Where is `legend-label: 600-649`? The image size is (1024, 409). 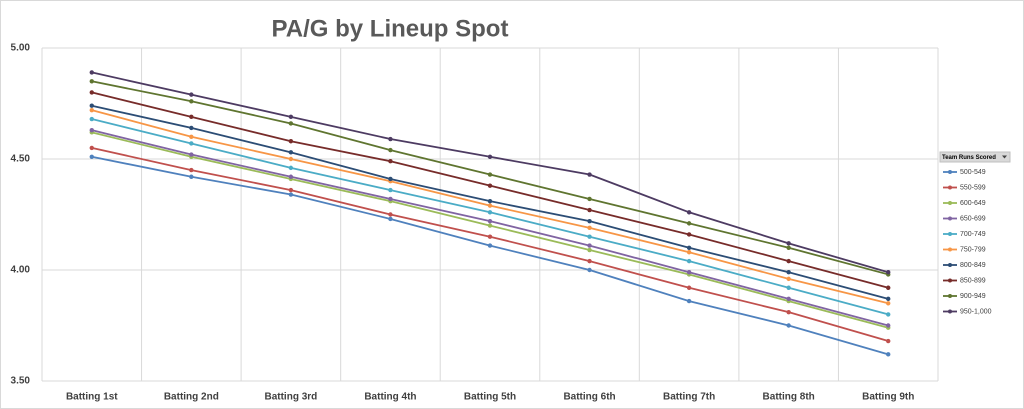 legend-label: 600-649 is located at coordinates (973, 203).